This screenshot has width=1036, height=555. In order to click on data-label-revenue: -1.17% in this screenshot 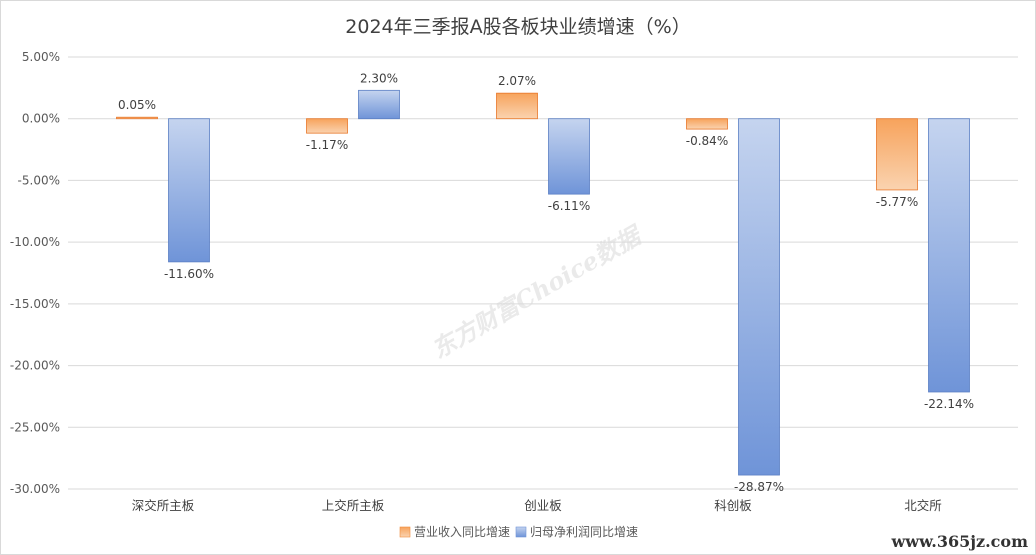, I will do `click(327, 145)`.